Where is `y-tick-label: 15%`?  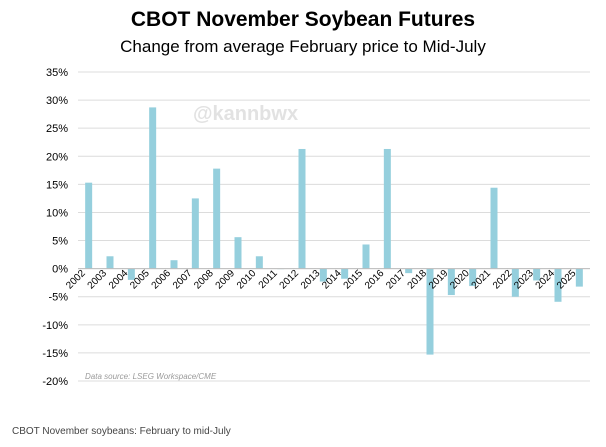
y-tick-label: 15% is located at coordinates (57, 185).